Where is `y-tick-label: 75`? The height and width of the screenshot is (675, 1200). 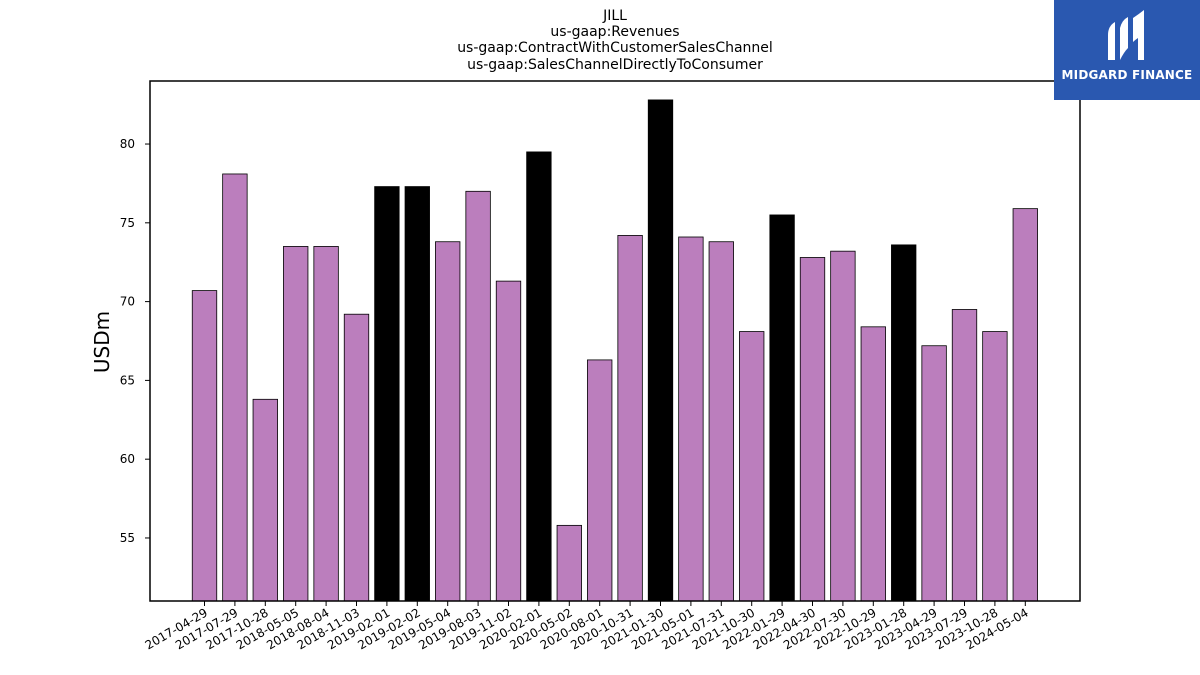 y-tick-label: 75 is located at coordinates (127, 223).